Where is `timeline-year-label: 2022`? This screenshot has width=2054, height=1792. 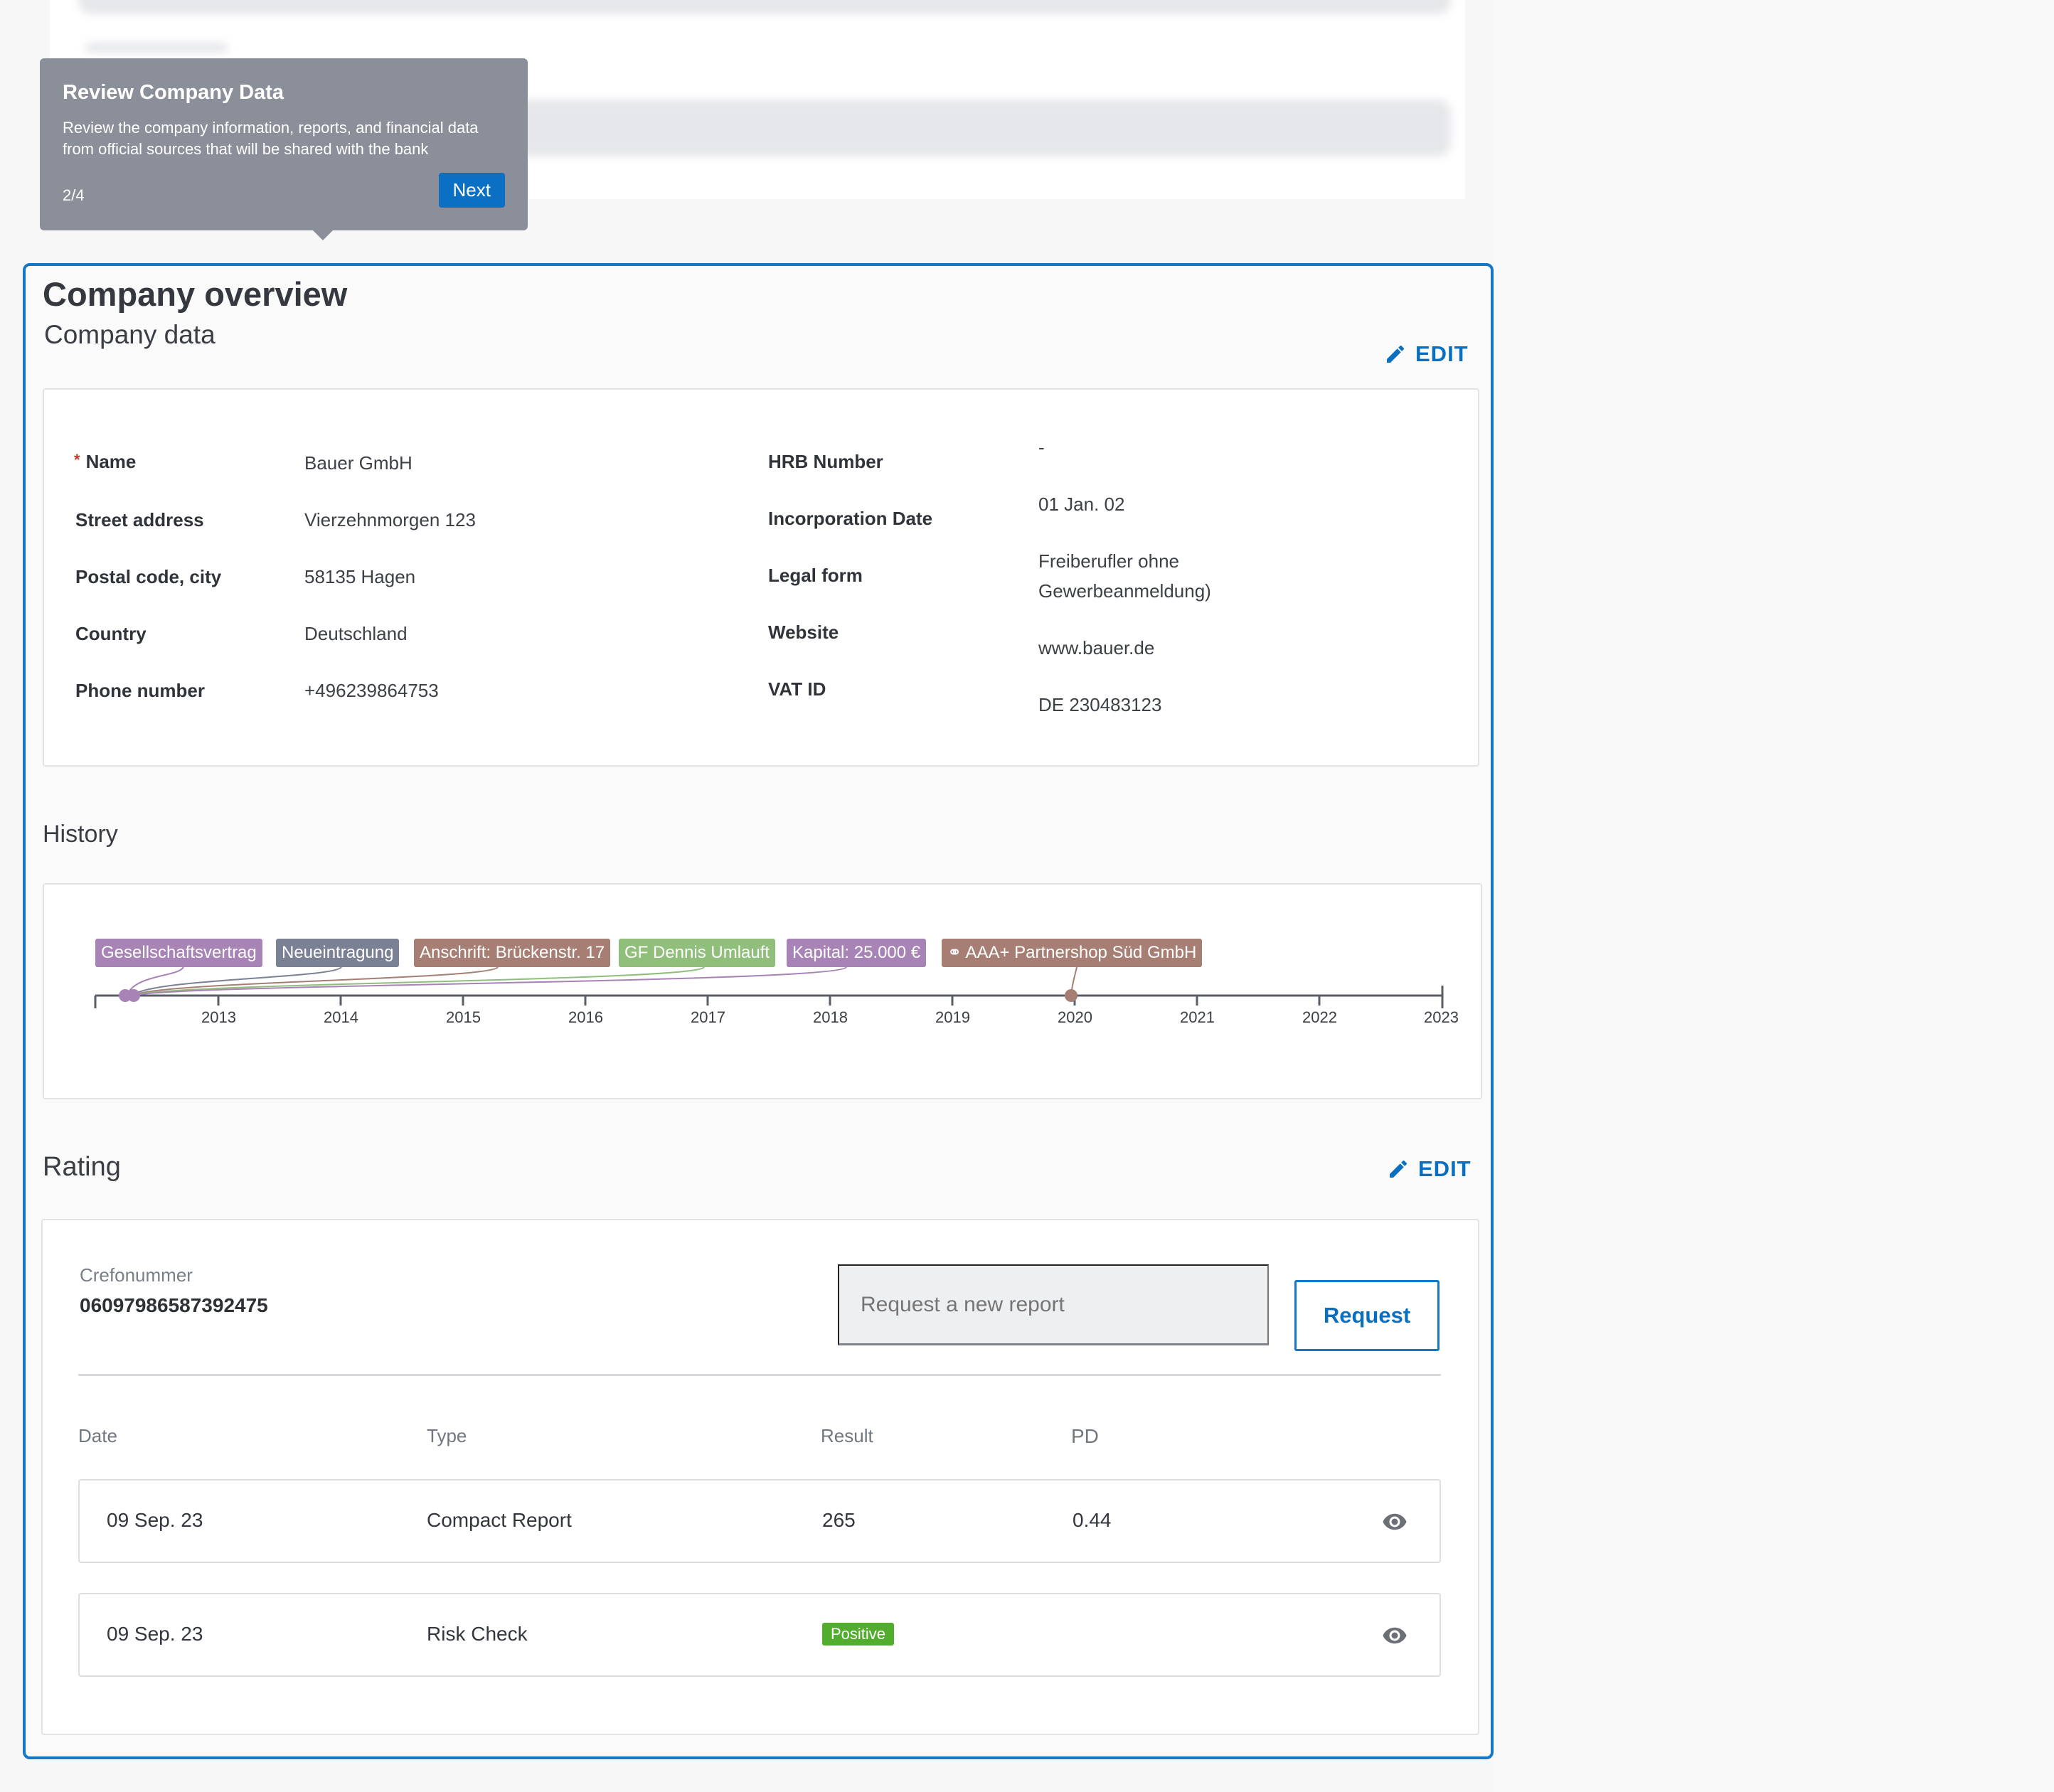
timeline-year-label: 2022 is located at coordinates (1319, 1017).